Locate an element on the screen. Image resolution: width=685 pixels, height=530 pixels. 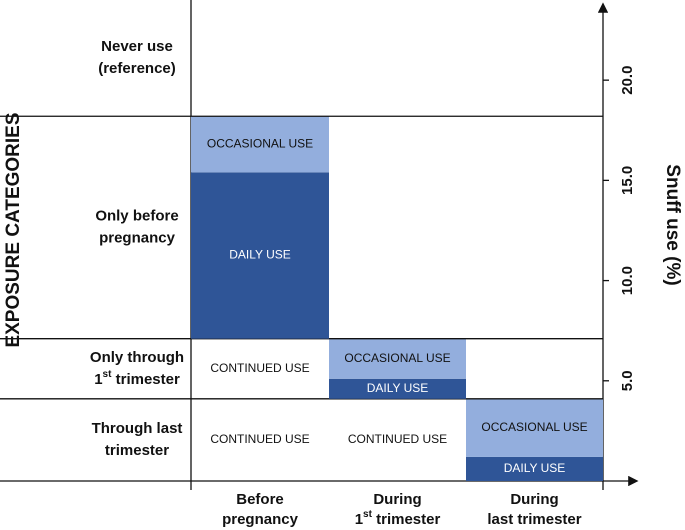
y2-tick-label: 15.0 is located at coordinates (627, 180).